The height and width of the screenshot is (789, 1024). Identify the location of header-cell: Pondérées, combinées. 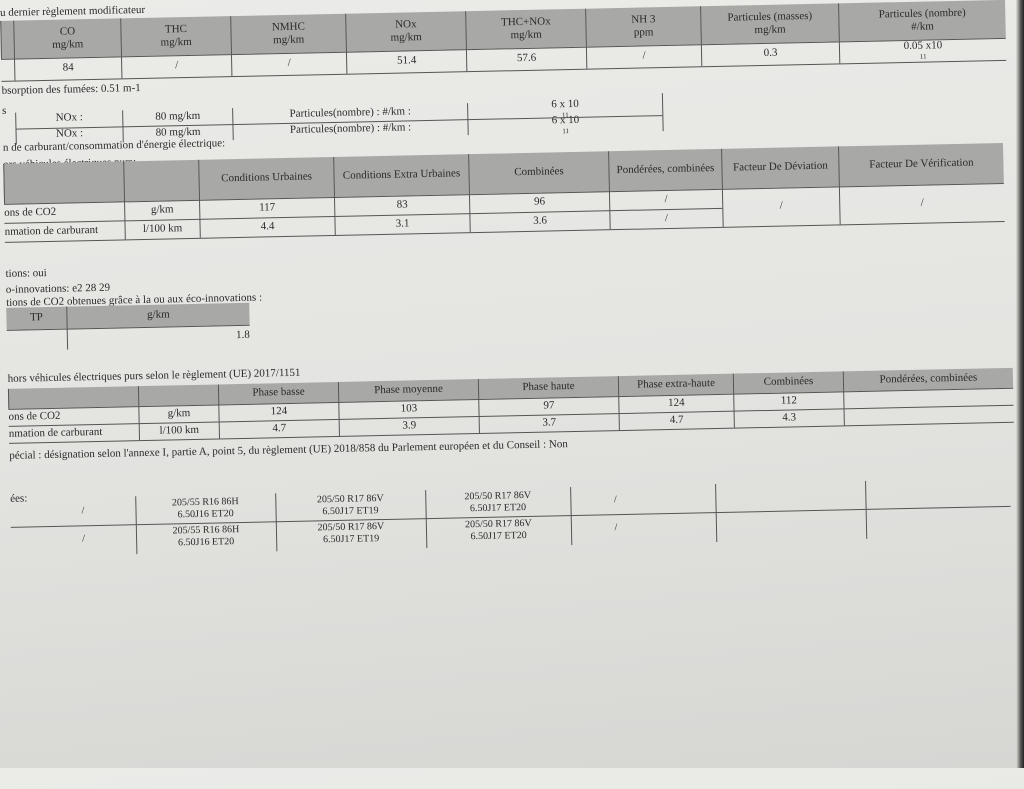
(665, 170).